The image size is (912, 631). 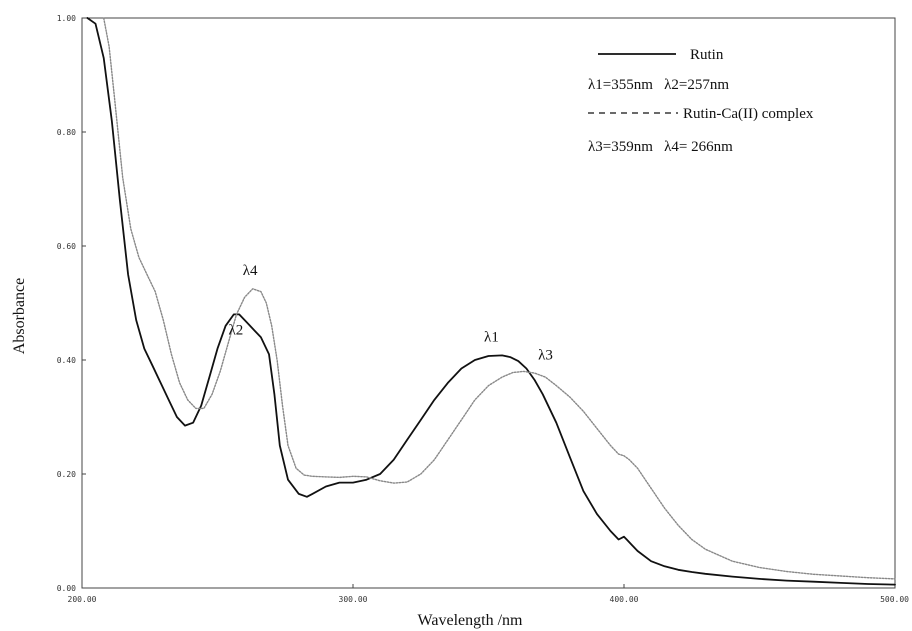 What do you see at coordinates (82, 599) in the screenshot?
I see `x-tick-label: 200.00` at bounding box center [82, 599].